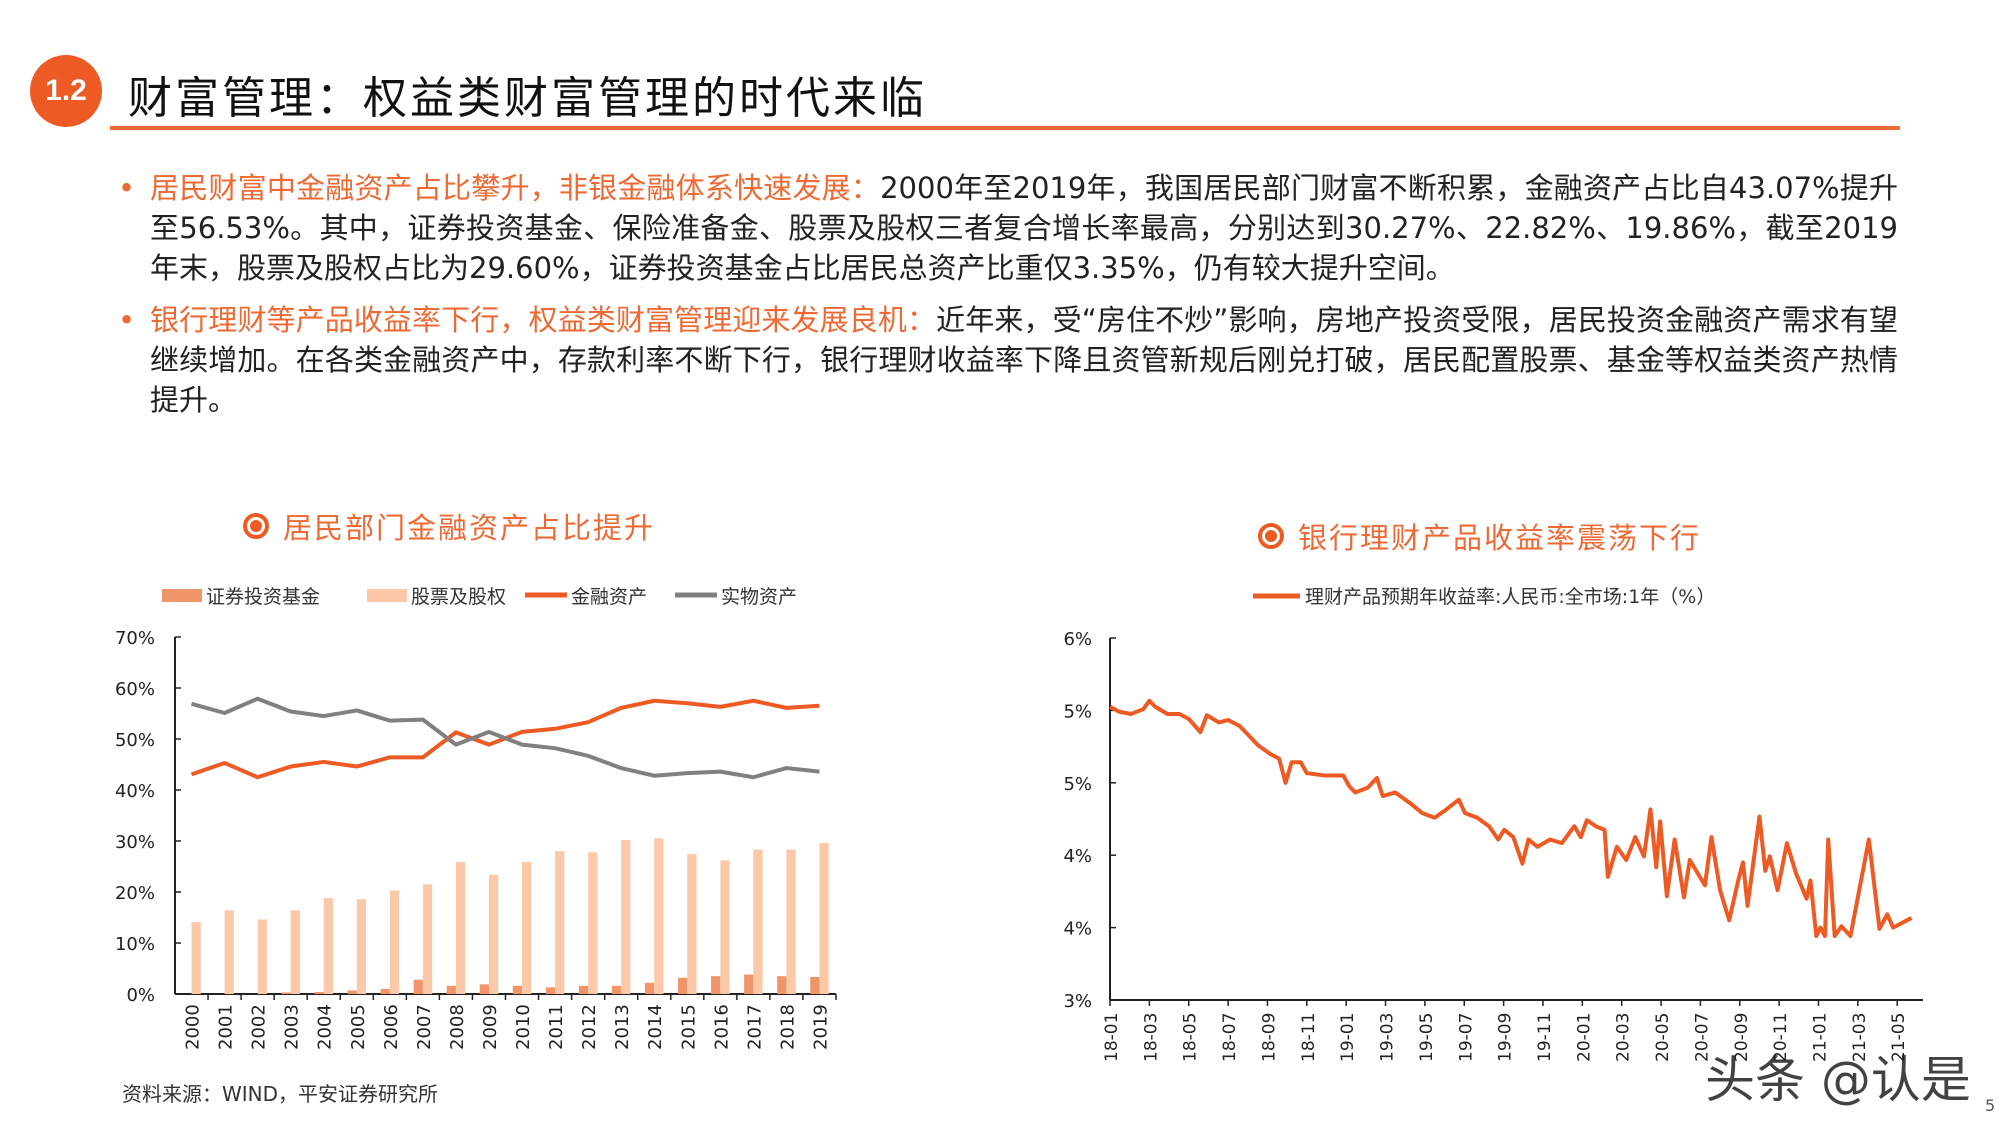  What do you see at coordinates (1077, 1001) in the screenshot?
I see `y-tick-label: 3%` at bounding box center [1077, 1001].